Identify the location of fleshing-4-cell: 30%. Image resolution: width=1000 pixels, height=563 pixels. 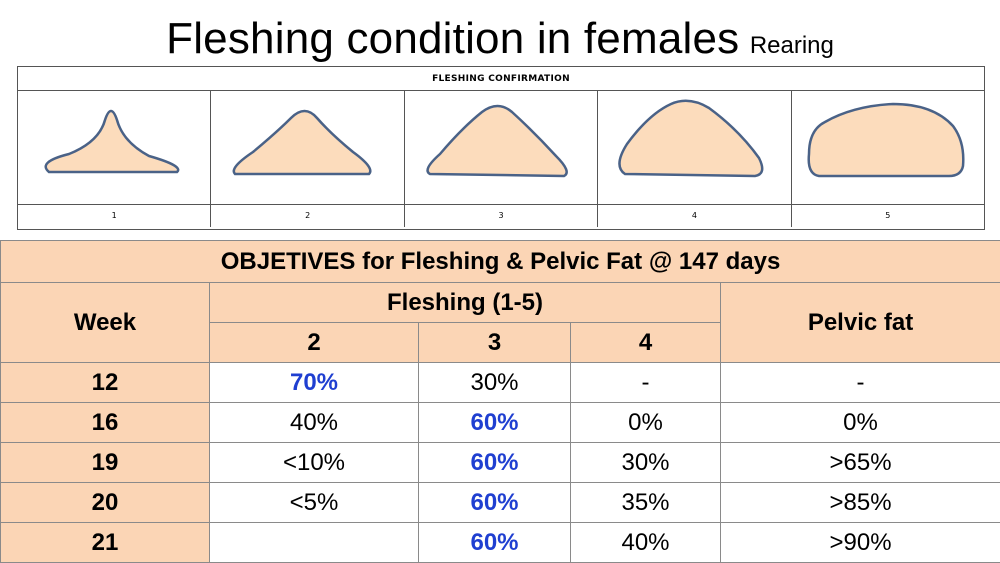
(645, 462).